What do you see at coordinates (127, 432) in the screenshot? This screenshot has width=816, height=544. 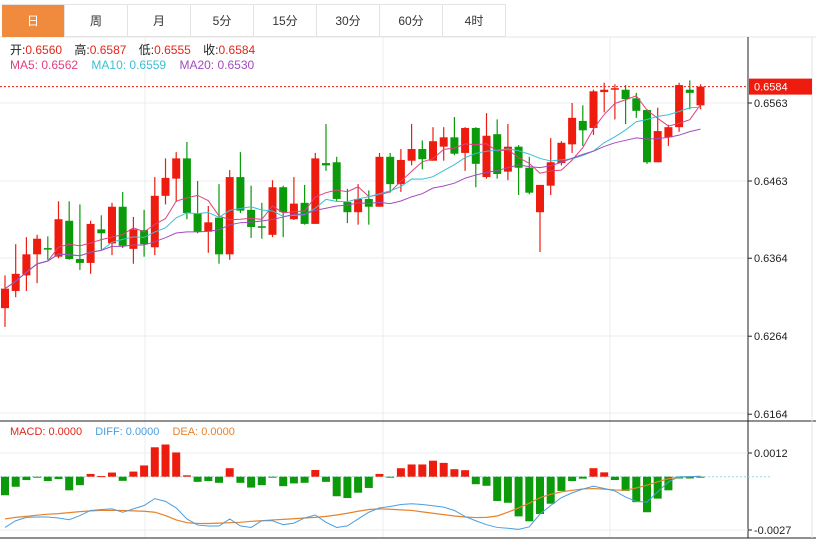 I see `diff-label: DIFF: 0.0000` at bounding box center [127, 432].